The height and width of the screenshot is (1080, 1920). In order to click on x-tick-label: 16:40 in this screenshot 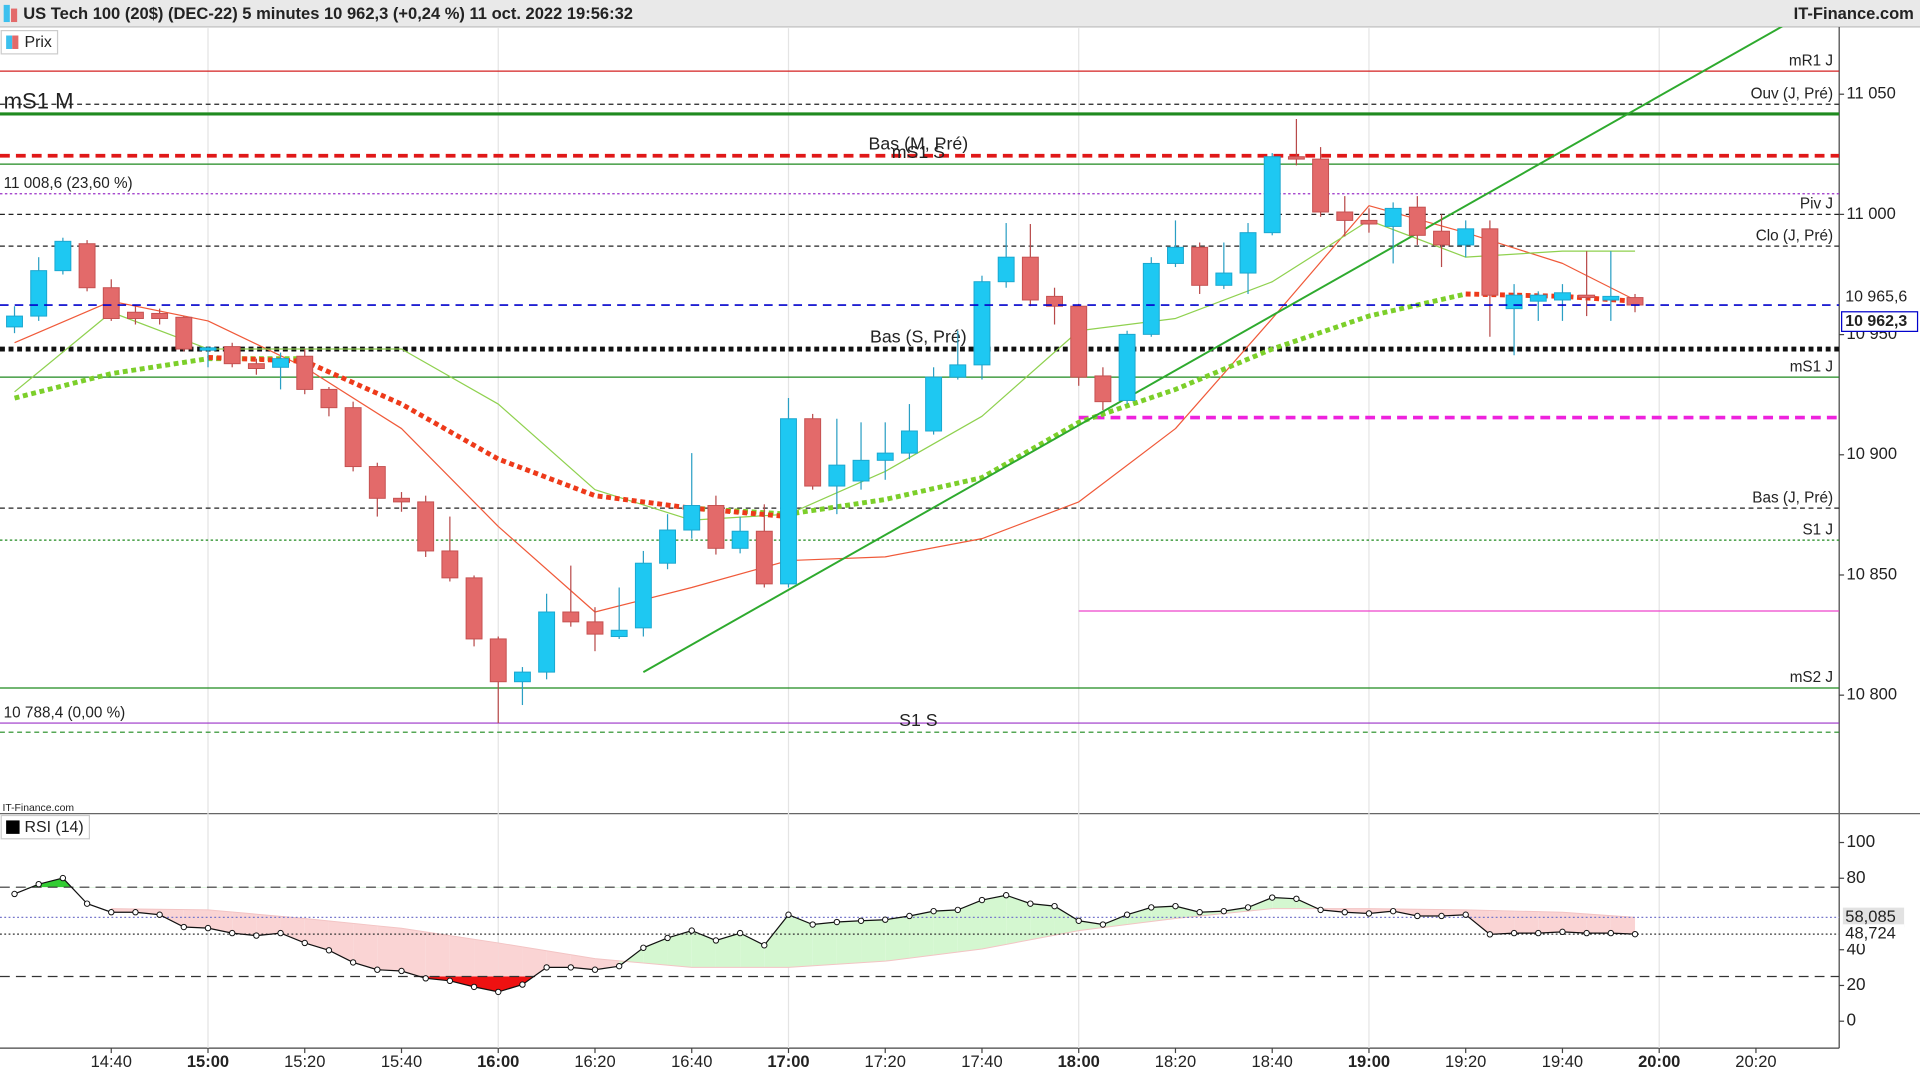, I will do `click(691, 1061)`.